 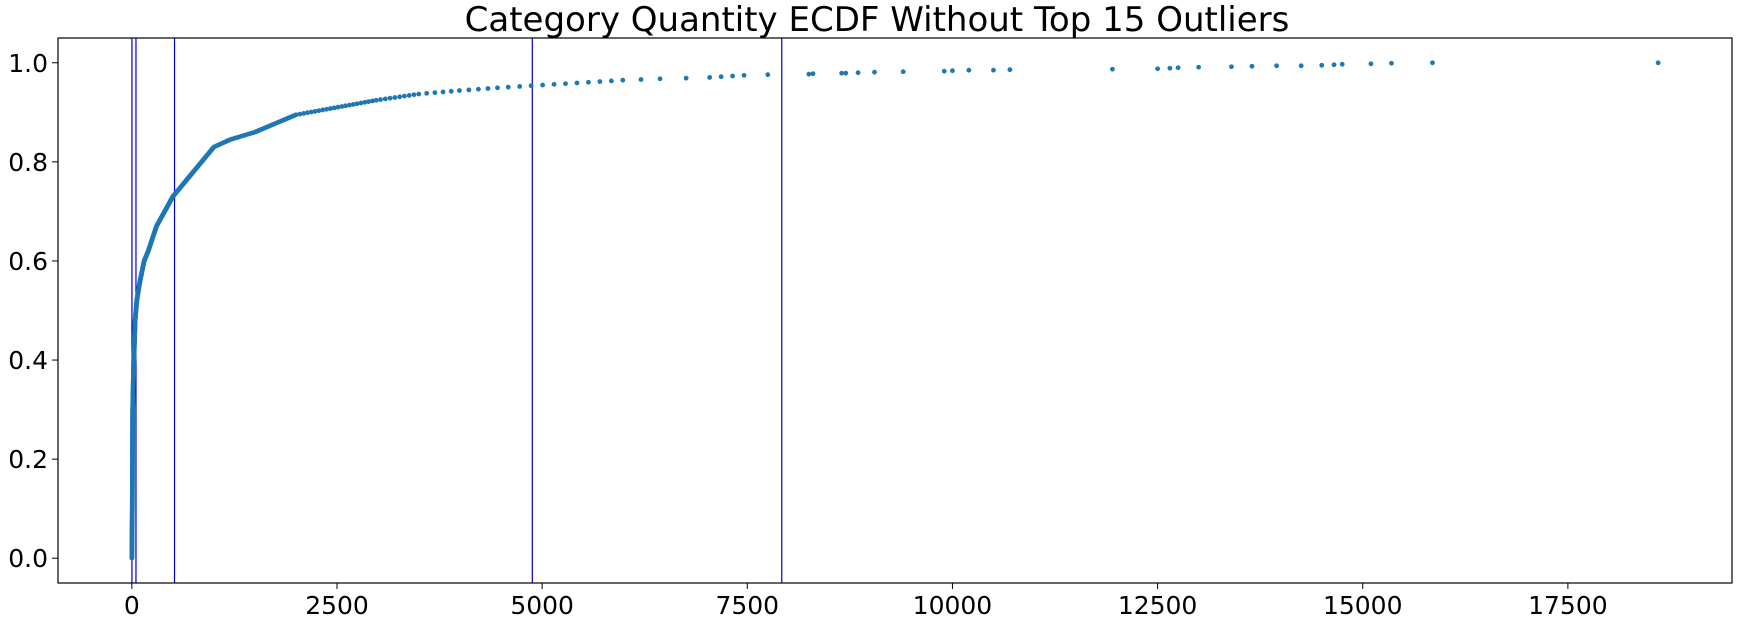 I want to click on x-axis-ticks: 0 2500 5000 7500 10000 12500 15000 17500, so click(x=866, y=601).